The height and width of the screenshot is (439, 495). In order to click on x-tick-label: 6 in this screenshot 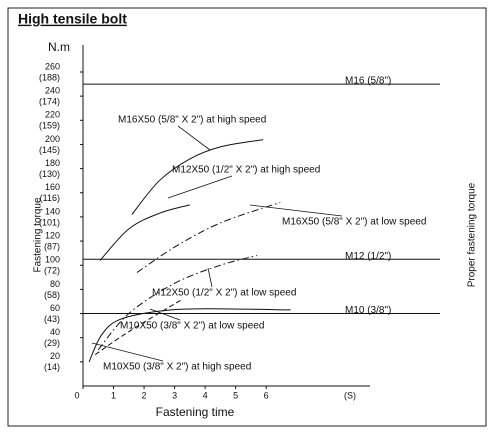, I will do `click(266, 395)`.